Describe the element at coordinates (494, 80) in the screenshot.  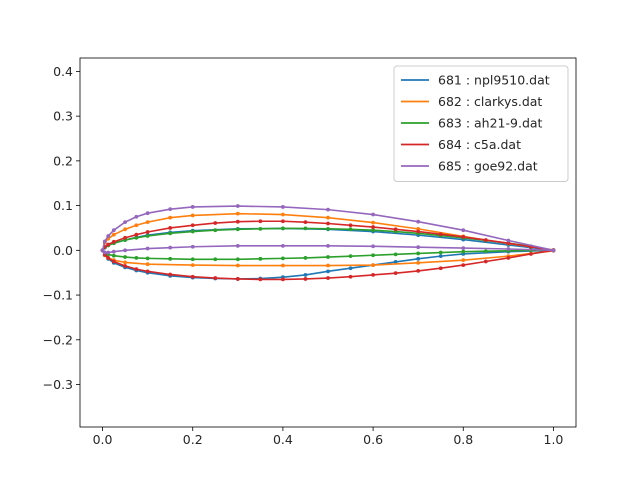
I see `legend-label: 681 : npl9510.dat` at that location.